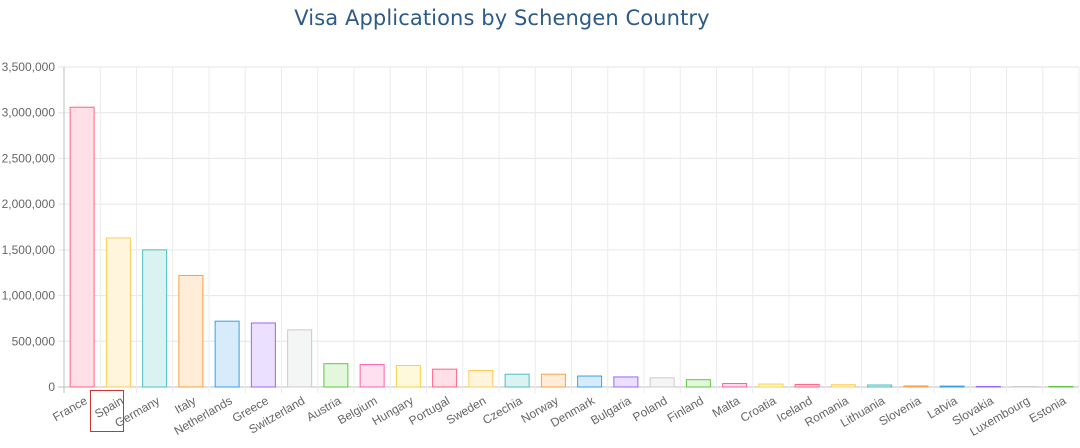 The width and height of the screenshot is (1080, 448). What do you see at coordinates (82, 247) in the screenshot?
I see `bar-france` at bounding box center [82, 247].